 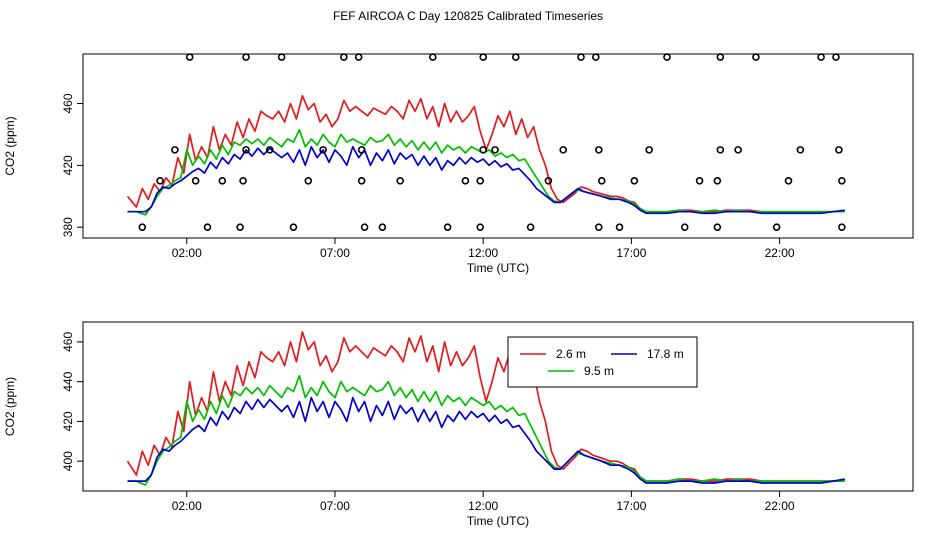 I want to click on bottom-x-axis: 02:00 07:00 12:00 17:00 22:00, so click(x=483, y=502).